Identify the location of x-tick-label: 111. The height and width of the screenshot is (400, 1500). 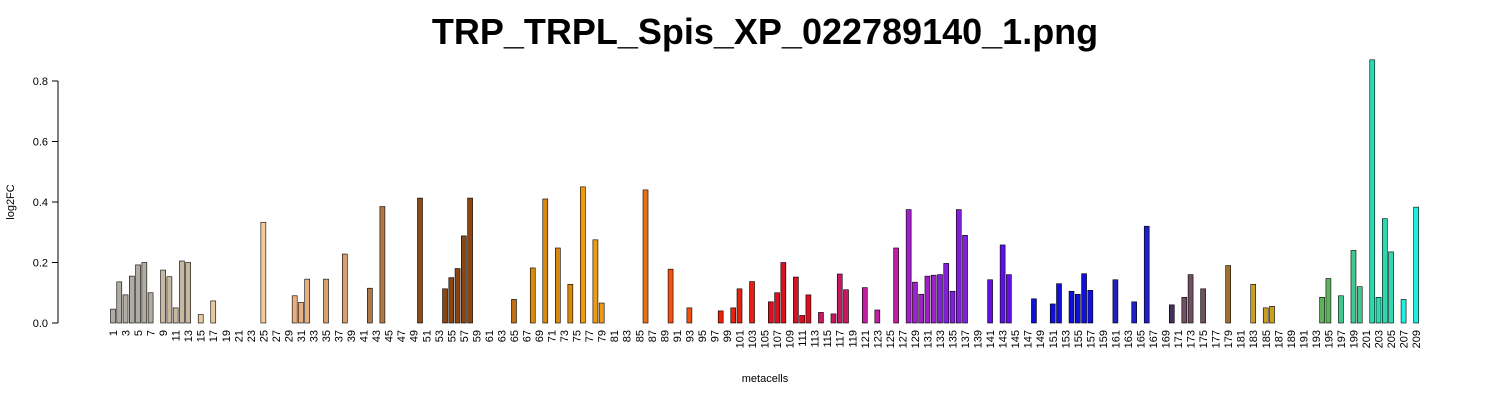
(803, 338).